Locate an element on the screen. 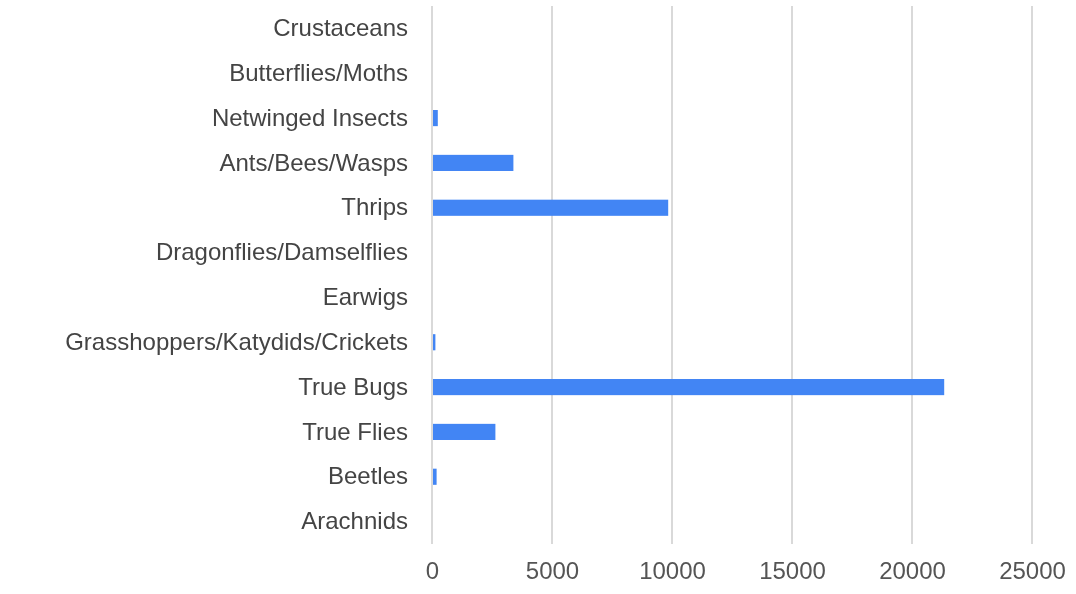  x-tick-label: 5000 is located at coordinates (552, 571).